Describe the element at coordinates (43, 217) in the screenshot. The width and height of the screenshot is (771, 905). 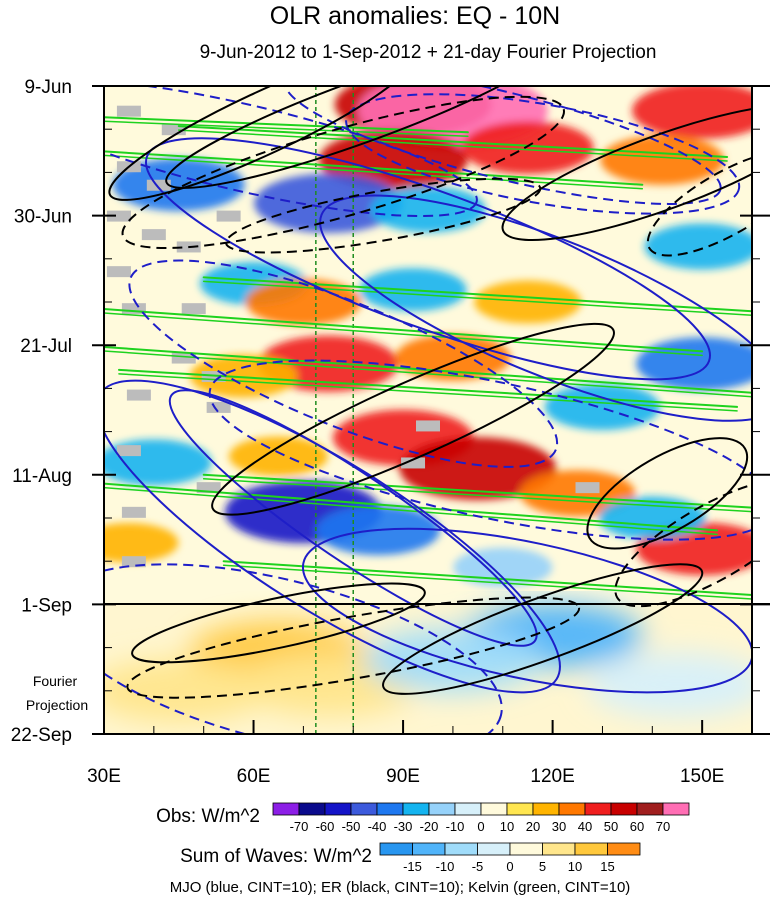
I see `y-tick-label: 30-Jun` at that location.